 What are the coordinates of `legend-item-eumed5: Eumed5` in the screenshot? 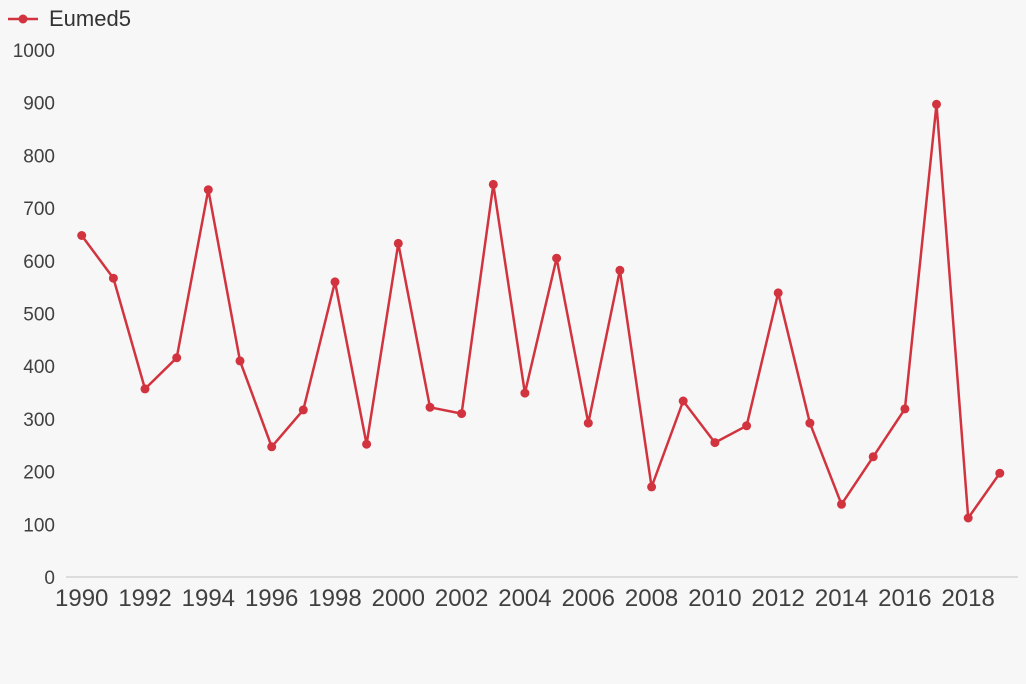 It's located at (69, 19).